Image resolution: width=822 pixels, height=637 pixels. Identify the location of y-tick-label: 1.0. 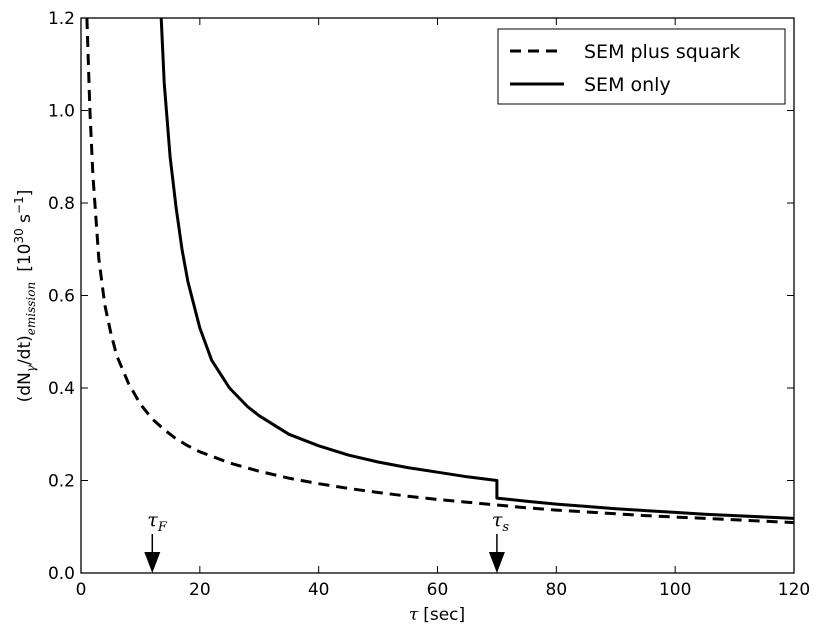
(61, 112).